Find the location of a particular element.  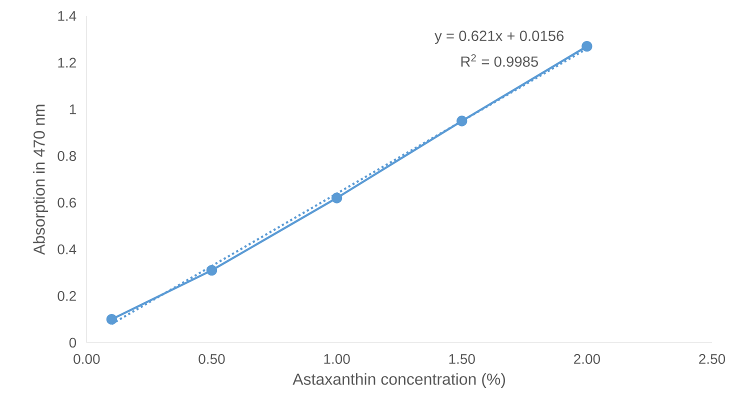

y-tick-label: 1 is located at coordinates (73, 109).